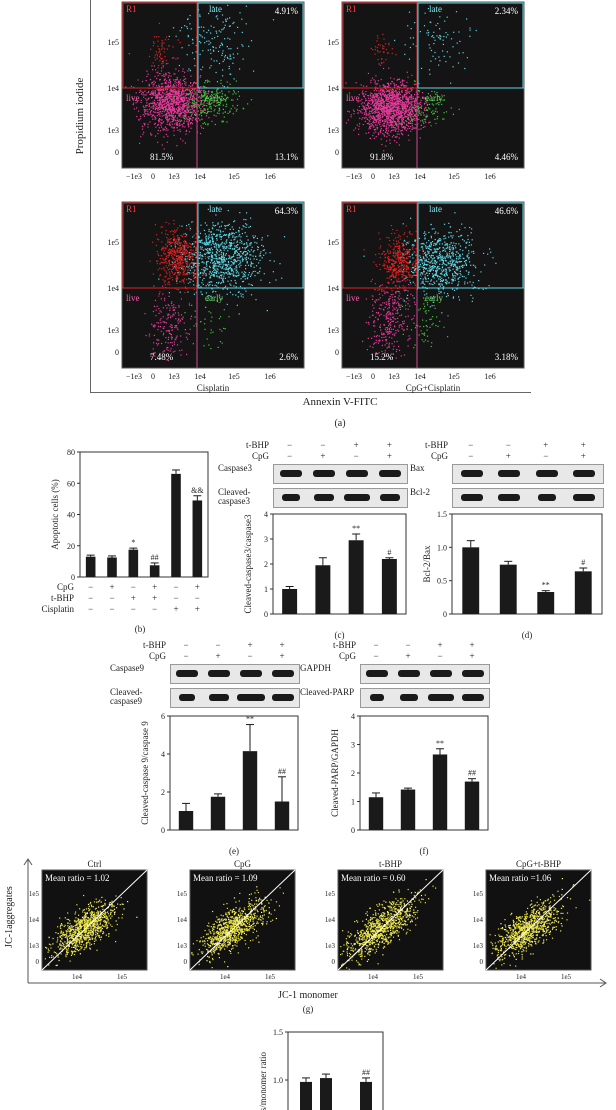 Image resolution: width=616 pixels, height=1110 pixels. What do you see at coordinates (234, 376) in the screenshot?
I see `x-tick-label: 1e5` at bounding box center [234, 376].